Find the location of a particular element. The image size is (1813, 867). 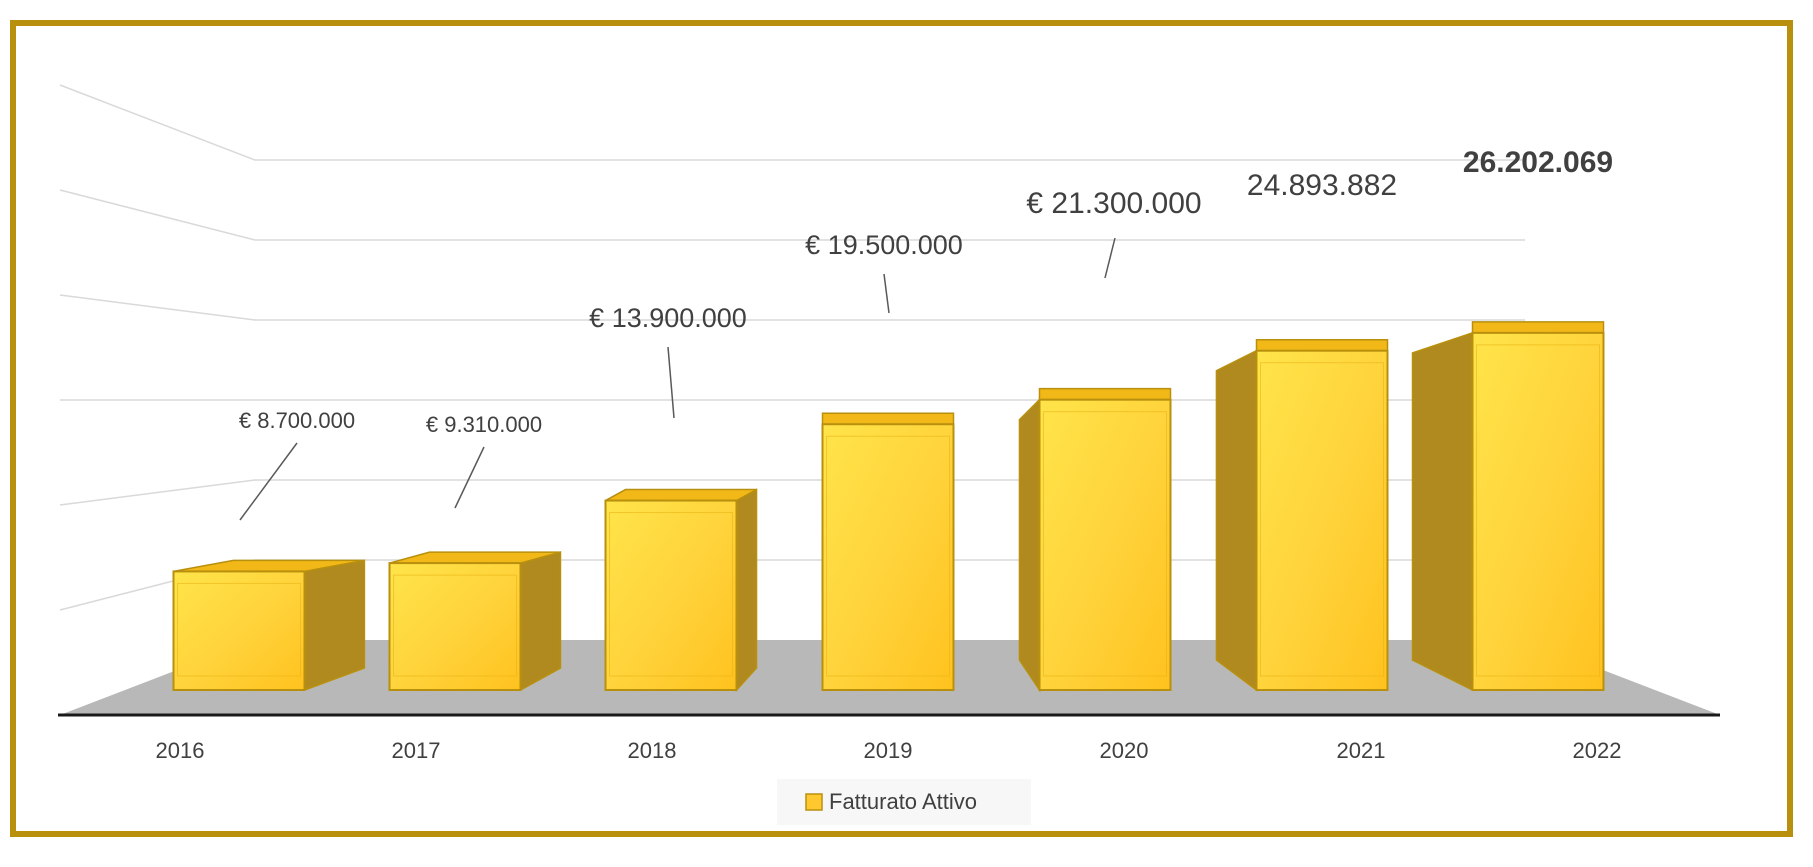

legend-label: Fatturato Attivo is located at coordinates (903, 801).